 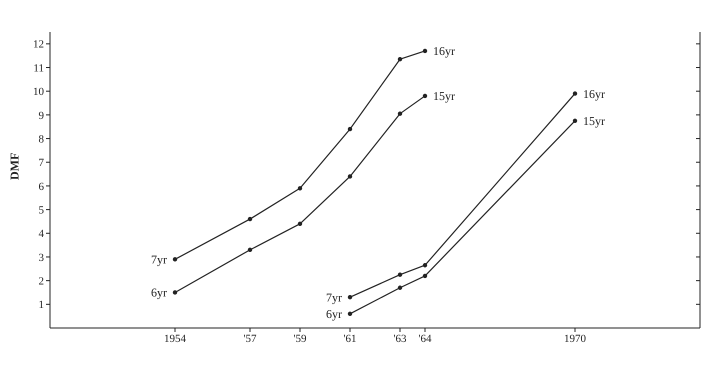 What do you see at coordinates (175, 338) in the screenshot?
I see `x-tick-label: 1954` at bounding box center [175, 338].